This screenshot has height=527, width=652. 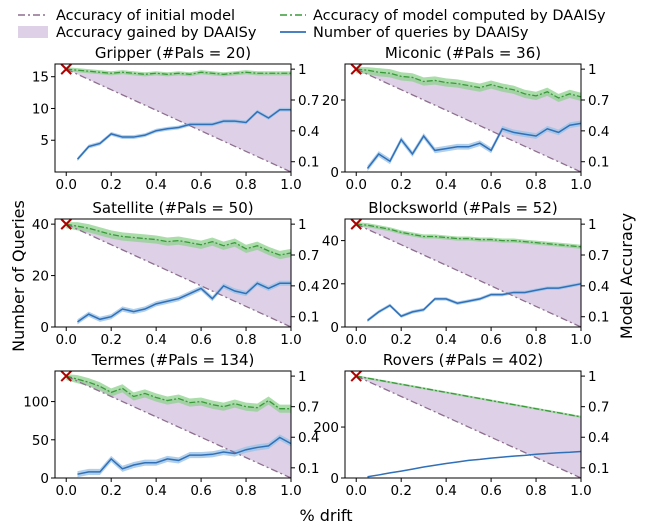 What do you see at coordinates (173, 53) in the screenshot?
I see `subplot-title: Gripper (#Pals = 20)` at bounding box center [173, 53].